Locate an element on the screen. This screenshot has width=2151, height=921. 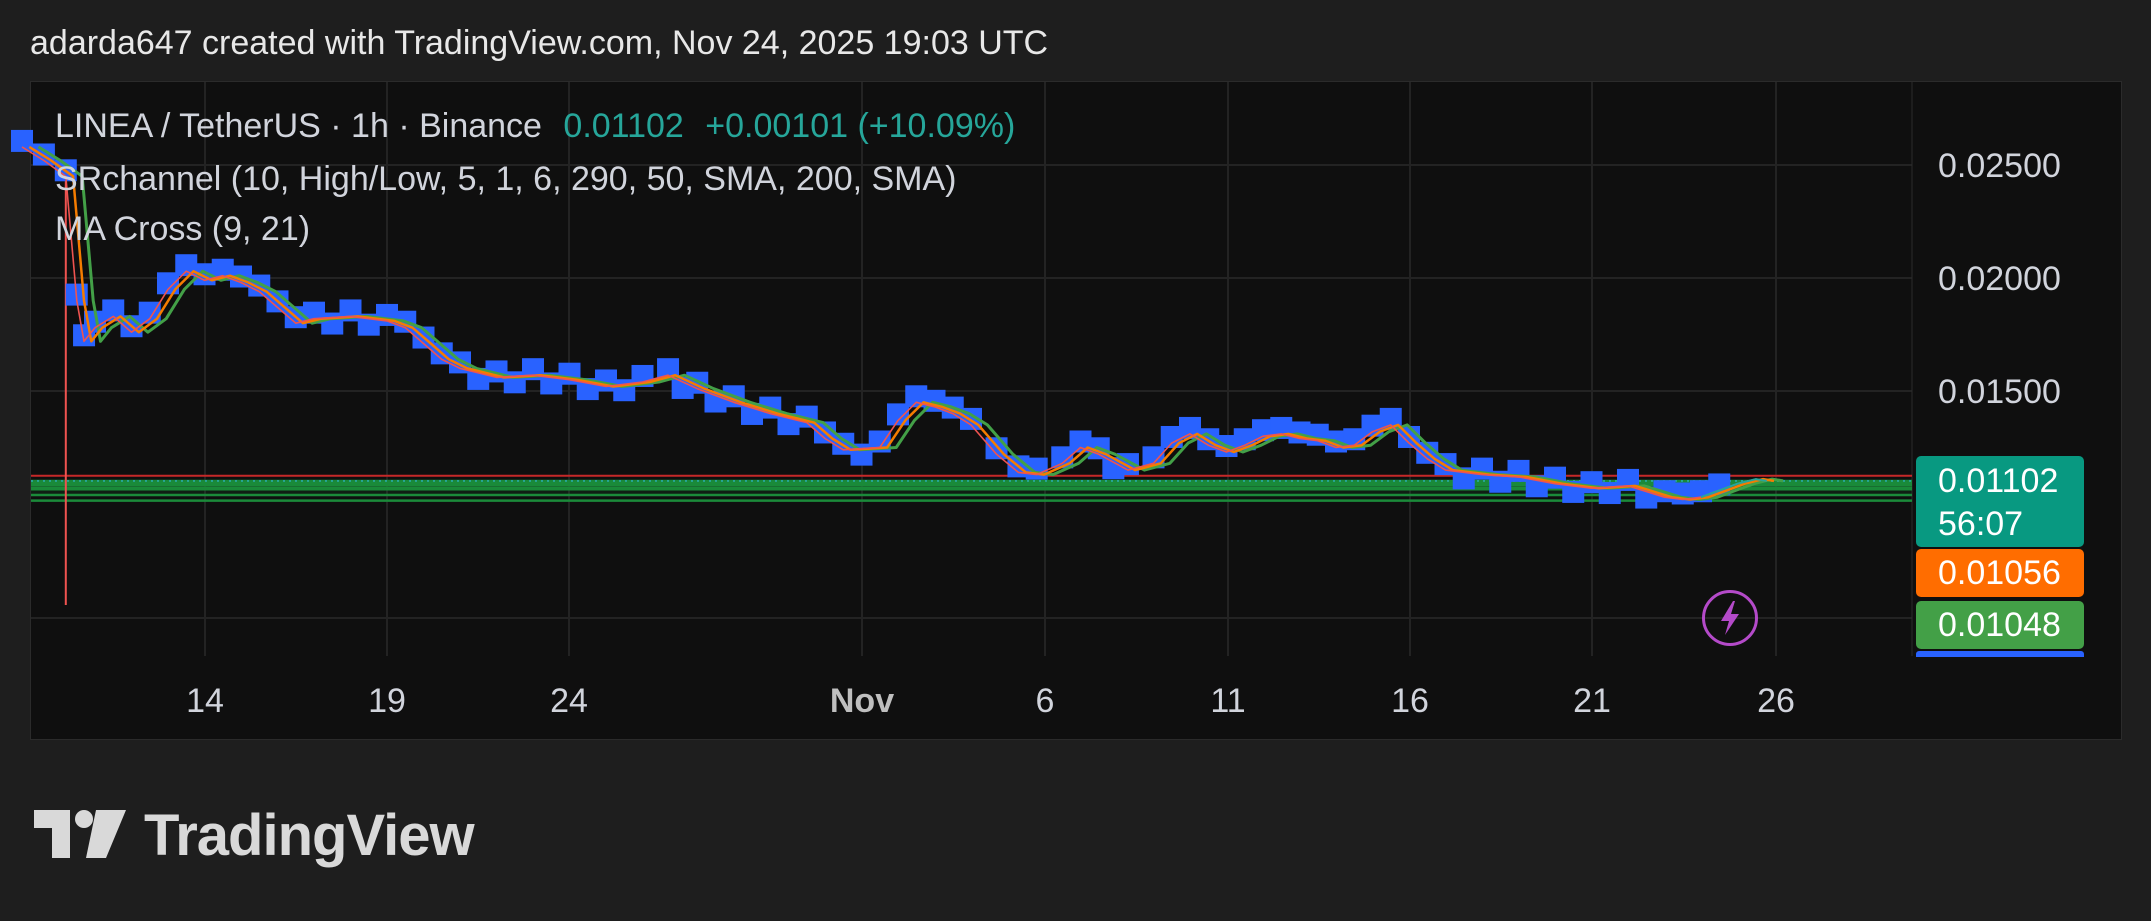
indicator-macross-label: MA Cross (9, 21) is located at coordinates (183, 229).